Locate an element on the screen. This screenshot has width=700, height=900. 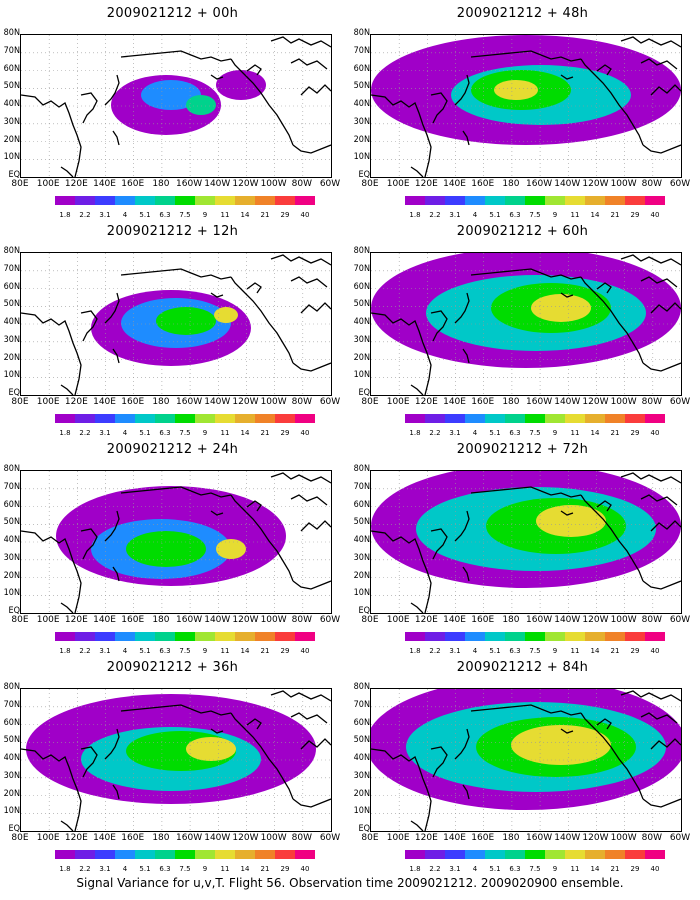
colorbar is located at coordinates (535, 420).